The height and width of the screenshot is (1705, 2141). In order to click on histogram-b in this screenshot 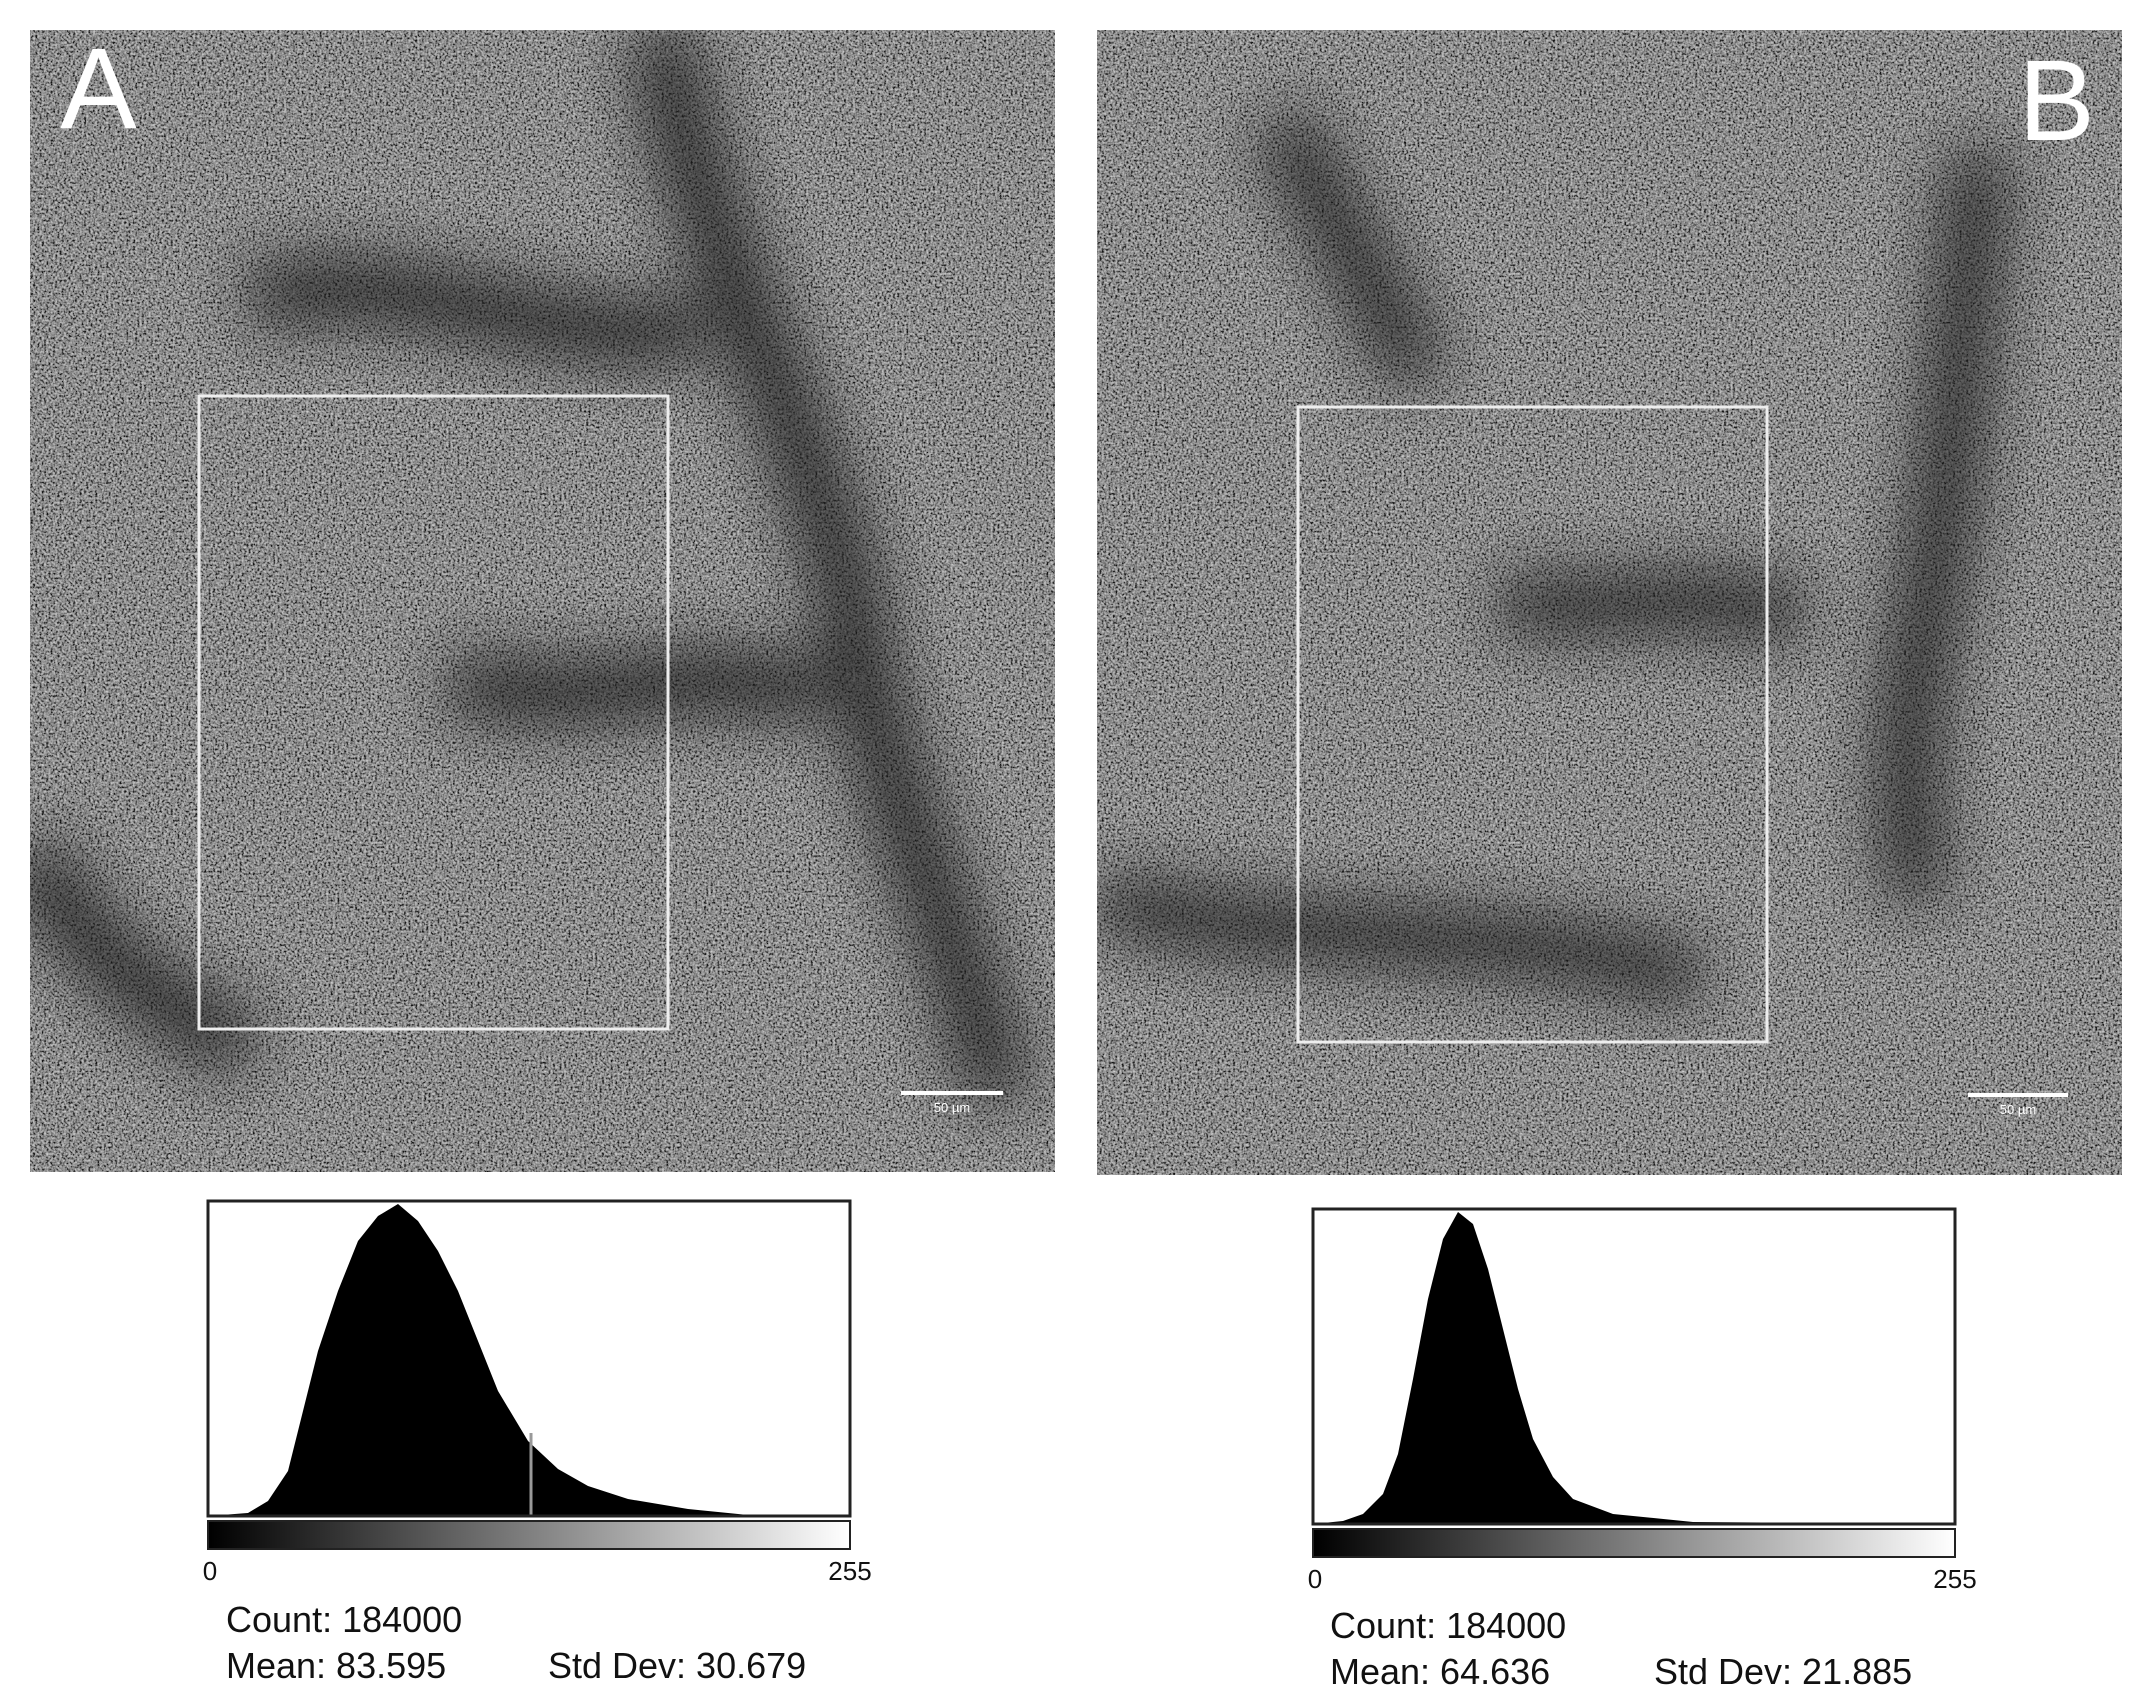, I will do `click(1634, 1382)`.